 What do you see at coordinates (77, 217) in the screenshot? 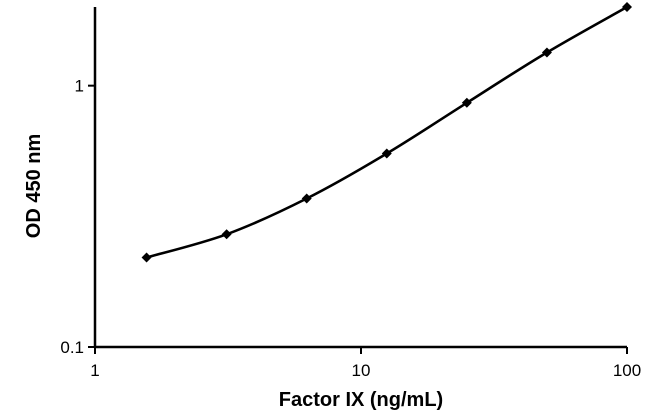
I see `y-ticks: 0.11` at bounding box center [77, 217].